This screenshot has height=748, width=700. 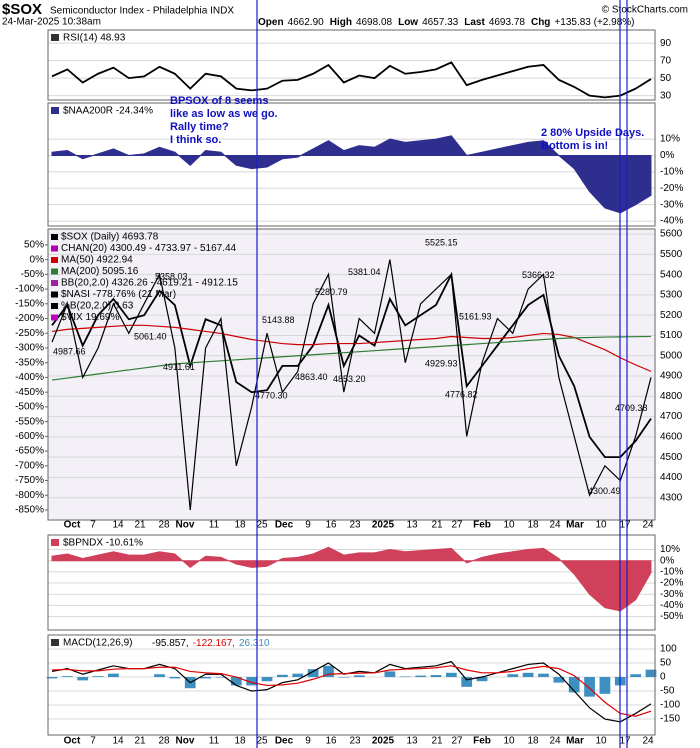 What do you see at coordinates (170, 643) in the screenshot?
I see `legend-entry: -95.857,` at bounding box center [170, 643].